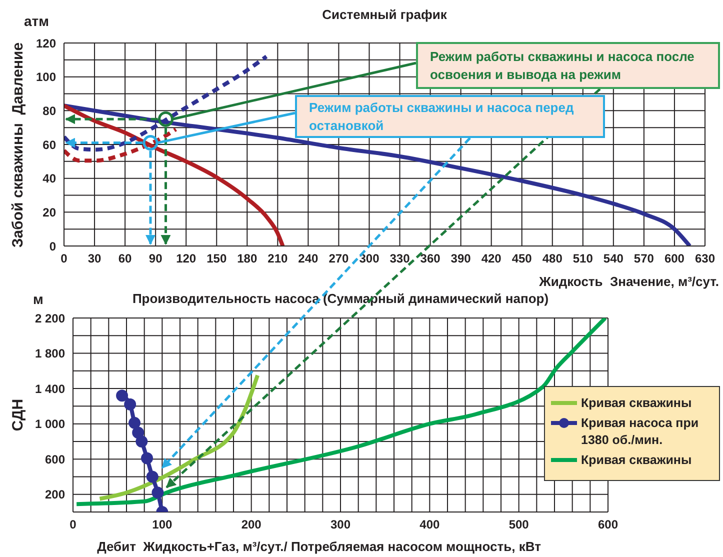 This screenshot has height=557, width=723. What do you see at coordinates (49, 212) in the screenshot?
I see `y-tick-label: 20` at bounding box center [49, 212].